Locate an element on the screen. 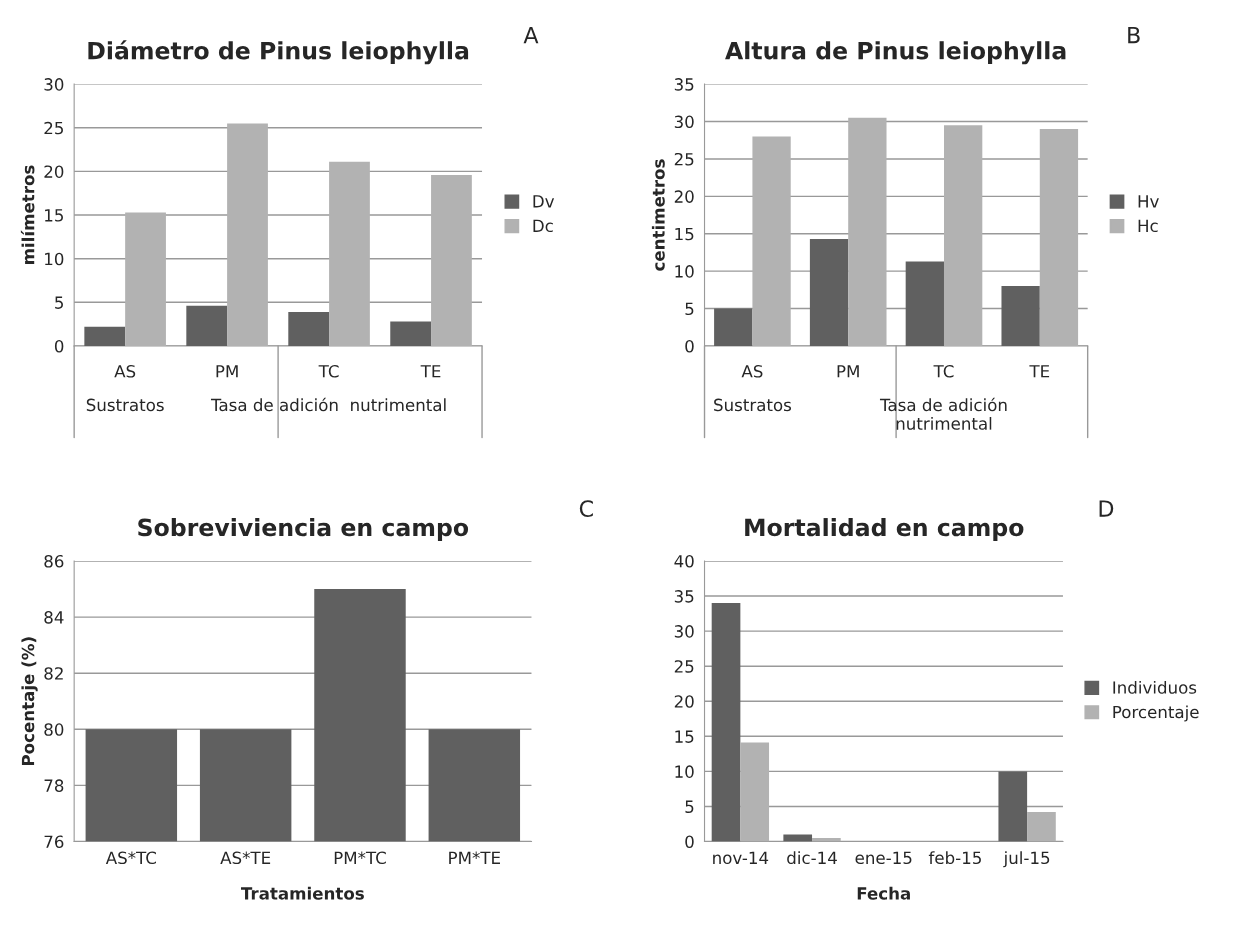 The height and width of the screenshot is (935, 1236). x-axis-title: Fecha is located at coordinates (883, 893).